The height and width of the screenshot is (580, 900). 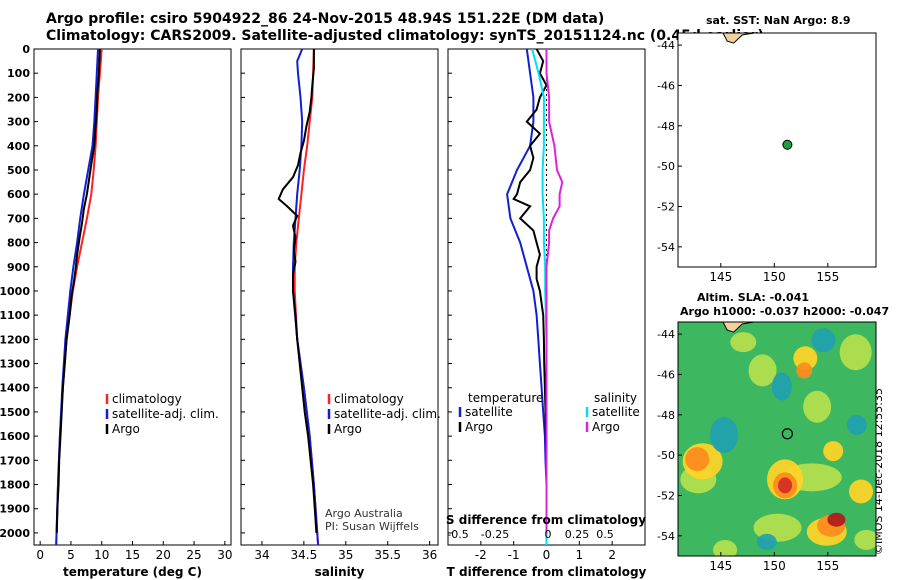 I want to click on y-tick-label: 100, so click(x=18, y=73).